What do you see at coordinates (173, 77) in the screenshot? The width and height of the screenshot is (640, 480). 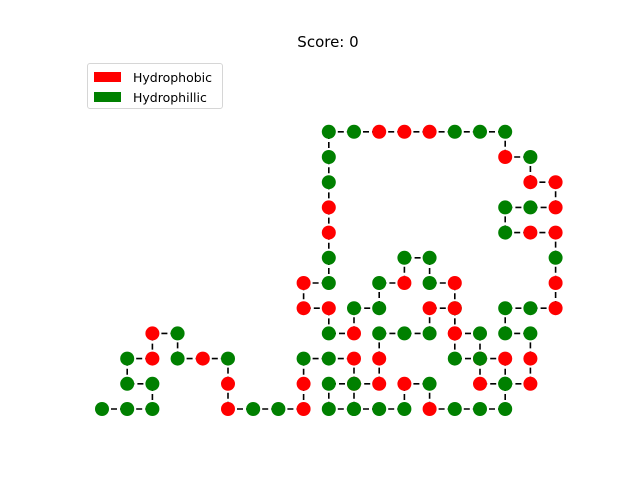 I see `legend-label-hydrophobic: Hydrophobic` at bounding box center [173, 77].